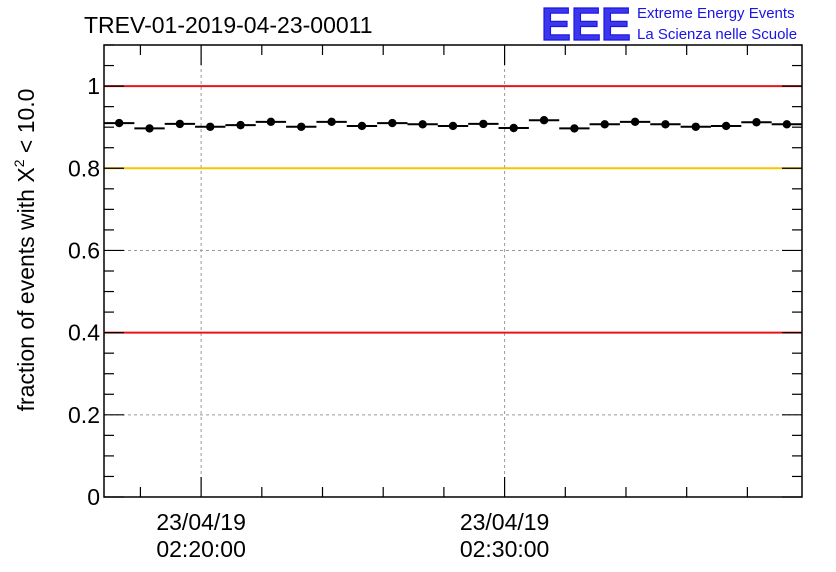 This screenshot has height=572, width=836. I want to click on chart-title: TREV-01-2019-04-23-00011, so click(228, 25).